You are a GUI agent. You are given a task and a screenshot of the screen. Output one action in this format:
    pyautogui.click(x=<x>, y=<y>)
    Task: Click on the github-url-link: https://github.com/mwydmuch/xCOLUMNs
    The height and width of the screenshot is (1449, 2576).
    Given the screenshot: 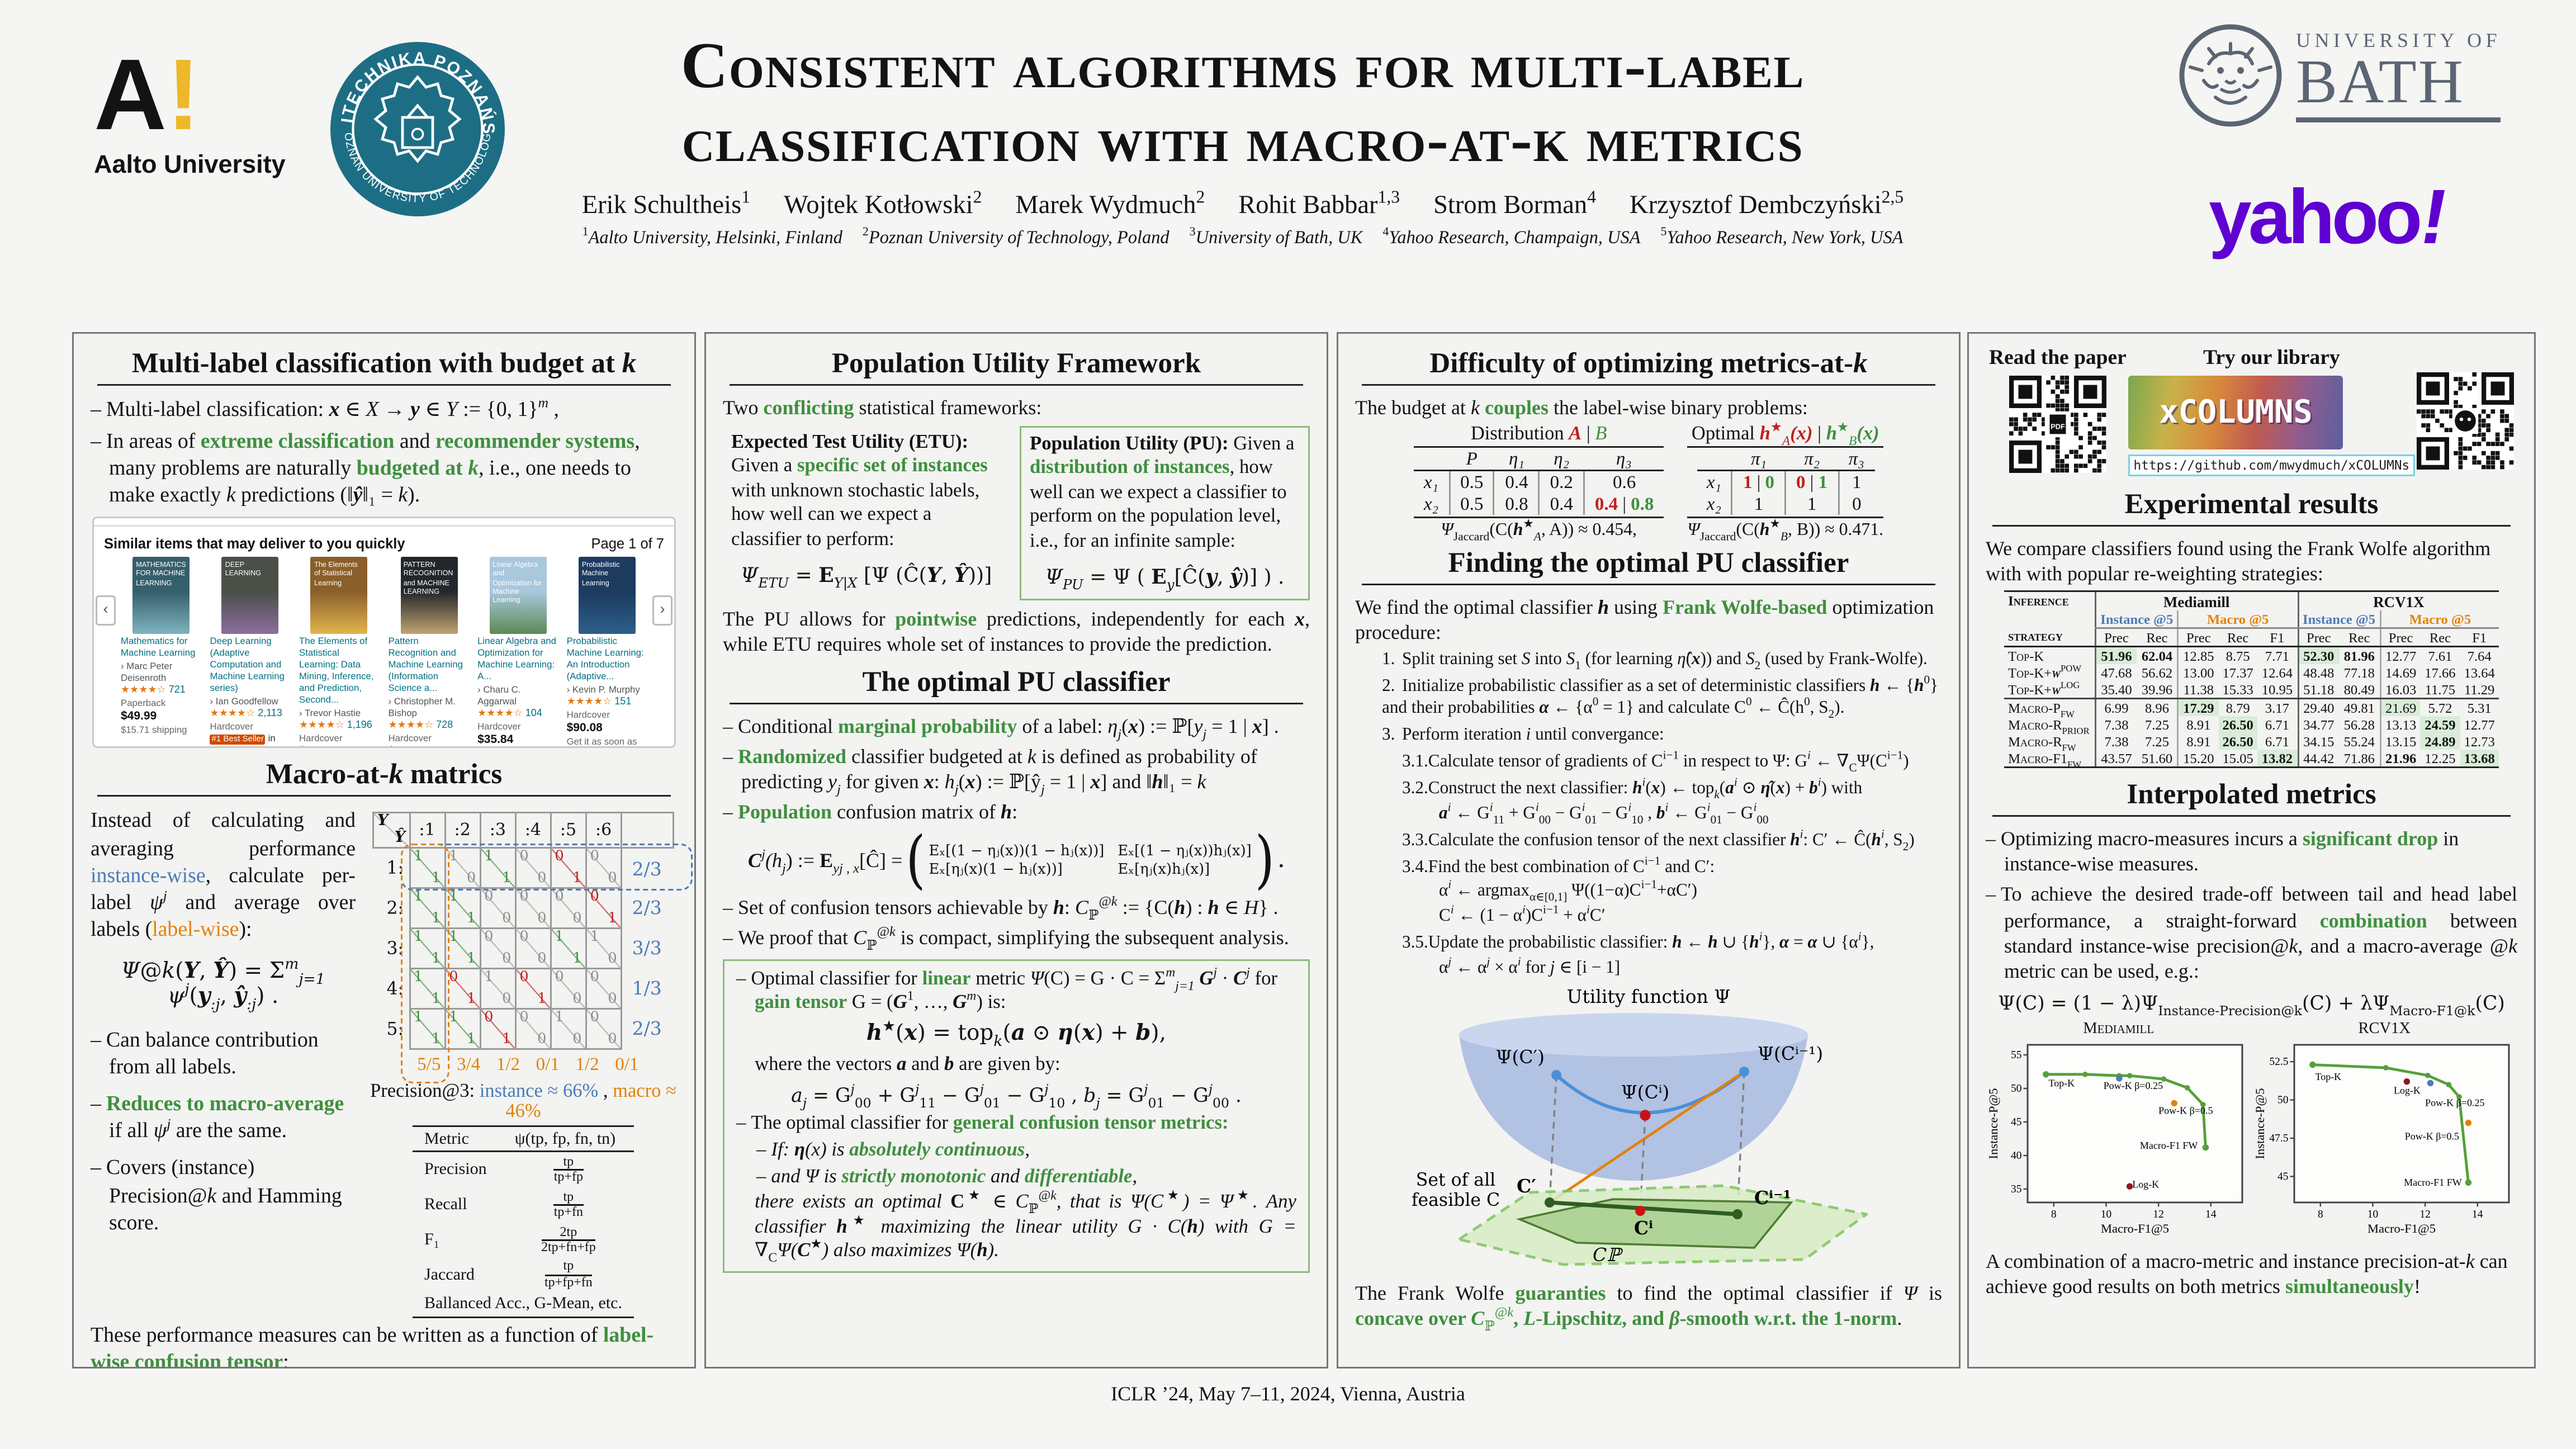 What is the action you would take?
    pyautogui.click(x=2271, y=465)
    